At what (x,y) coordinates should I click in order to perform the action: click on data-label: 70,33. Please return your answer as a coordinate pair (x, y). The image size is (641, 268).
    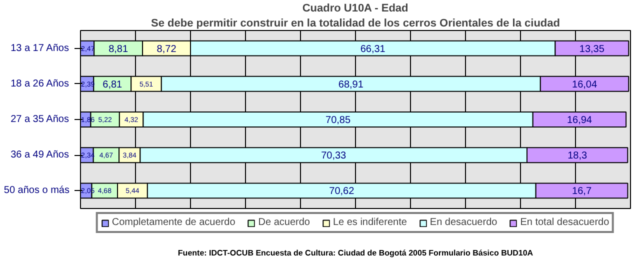
    Looking at the image, I should click on (334, 156).